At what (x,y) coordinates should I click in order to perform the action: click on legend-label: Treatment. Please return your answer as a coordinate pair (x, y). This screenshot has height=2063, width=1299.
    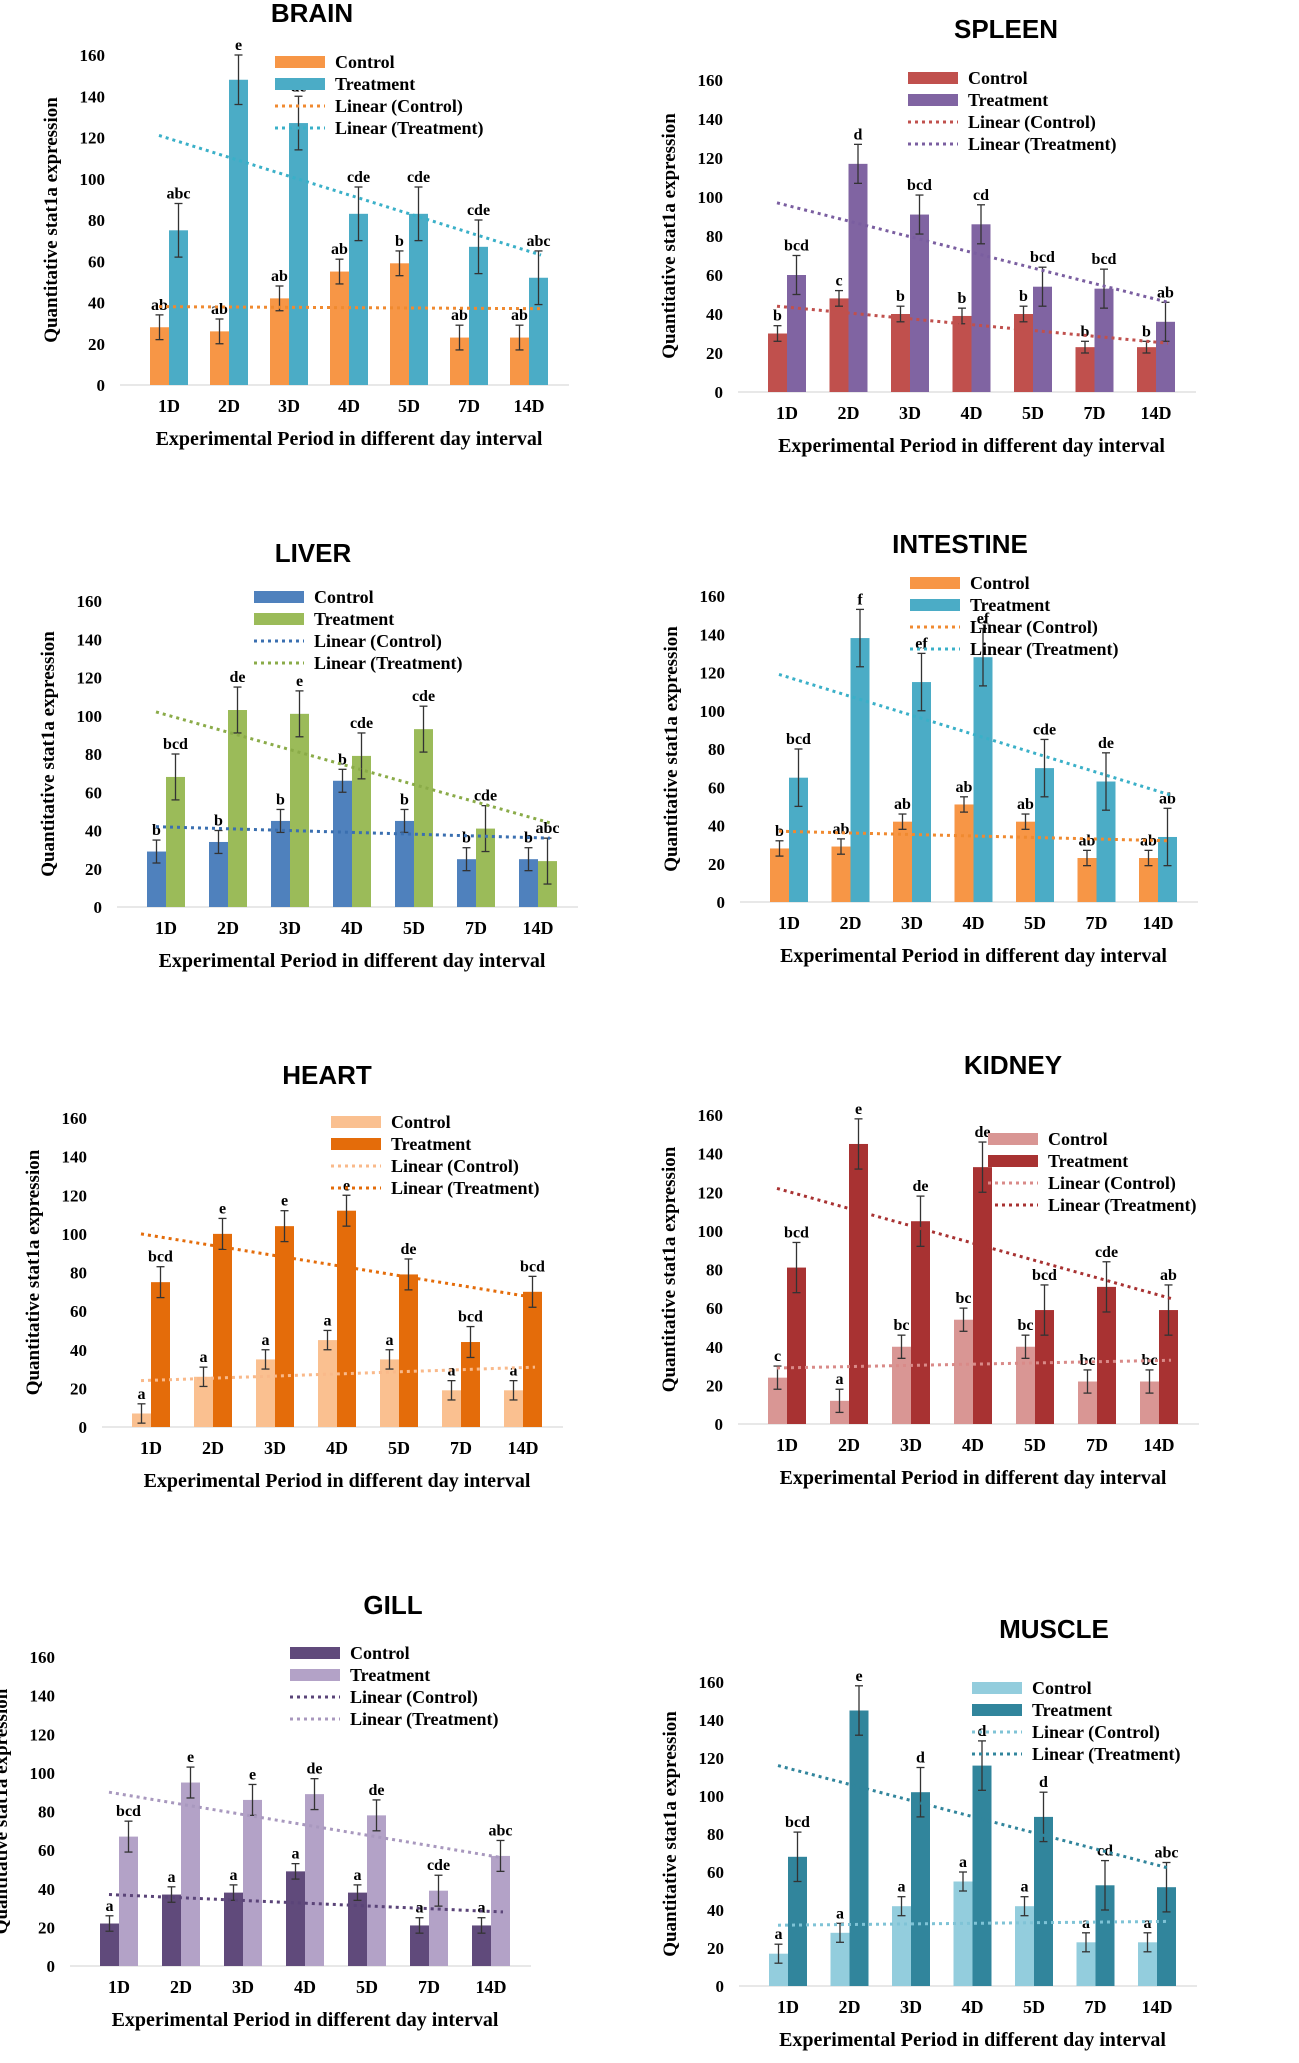
    Looking at the image, I should click on (375, 84).